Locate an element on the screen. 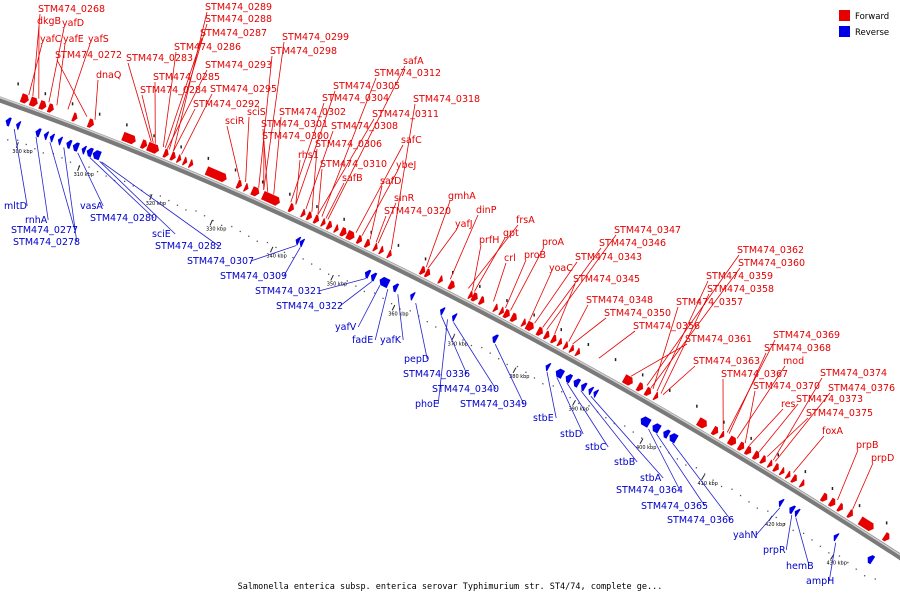 This screenshot has height=600, width=900. forward-gene-label: rhs1 is located at coordinates (308, 155).